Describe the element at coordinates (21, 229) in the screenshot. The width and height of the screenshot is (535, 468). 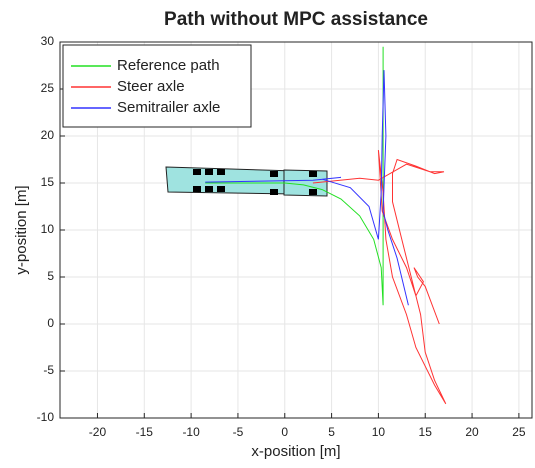
I see `y-axis-label: y-position [m]` at that location.